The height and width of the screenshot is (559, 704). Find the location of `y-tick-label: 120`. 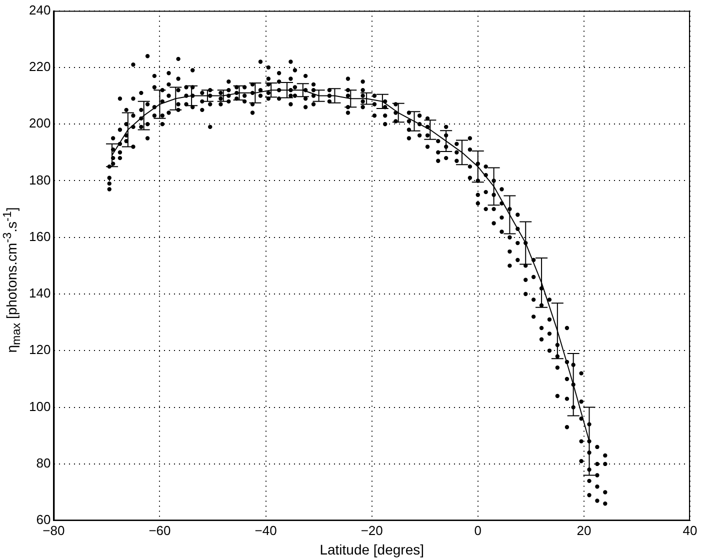

y-tick-label: 120 is located at coordinates (39, 350).